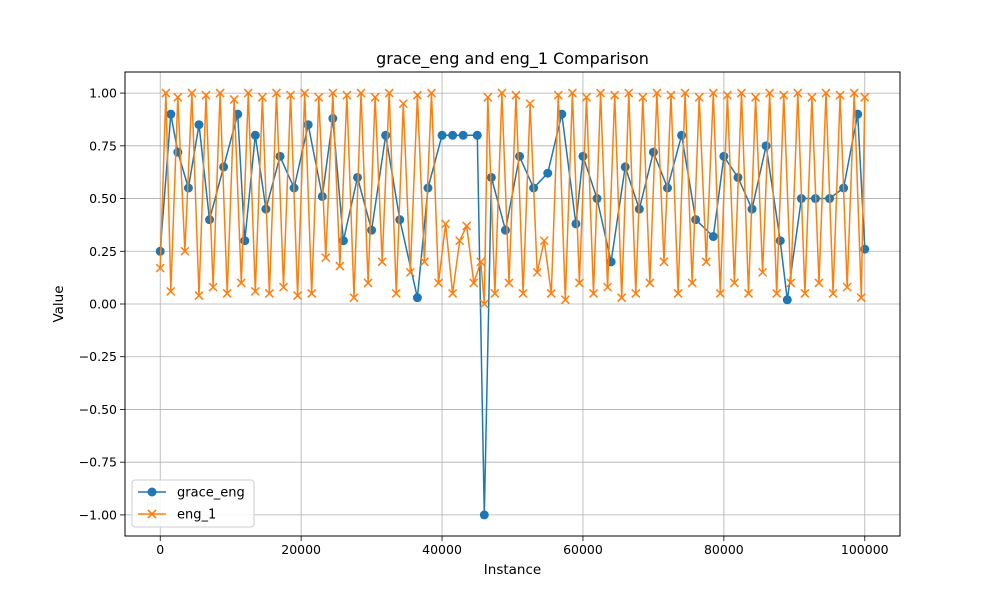 This screenshot has width=1000, height=604. Describe the element at coordinates (865, 549) in the screenshot. I see `x-tick-label: 100000` at that location.